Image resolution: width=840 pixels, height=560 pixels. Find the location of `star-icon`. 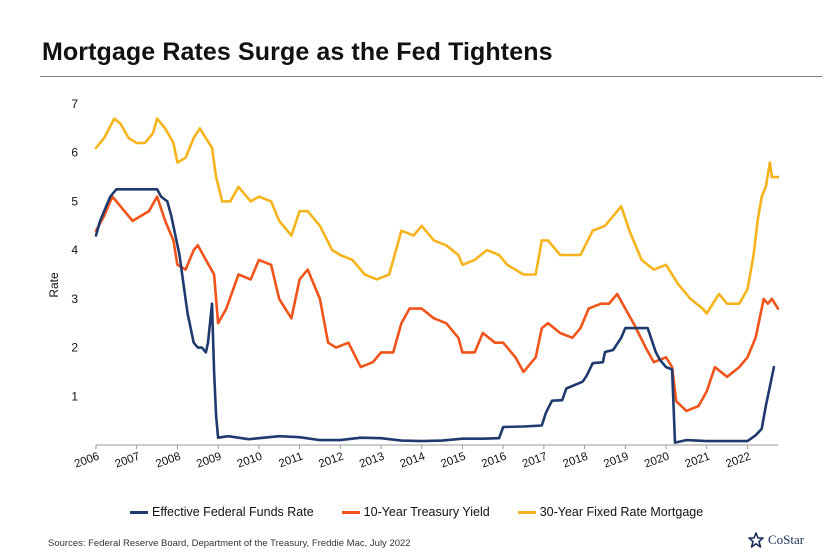

star-icon is located at coordinates (756, 540).